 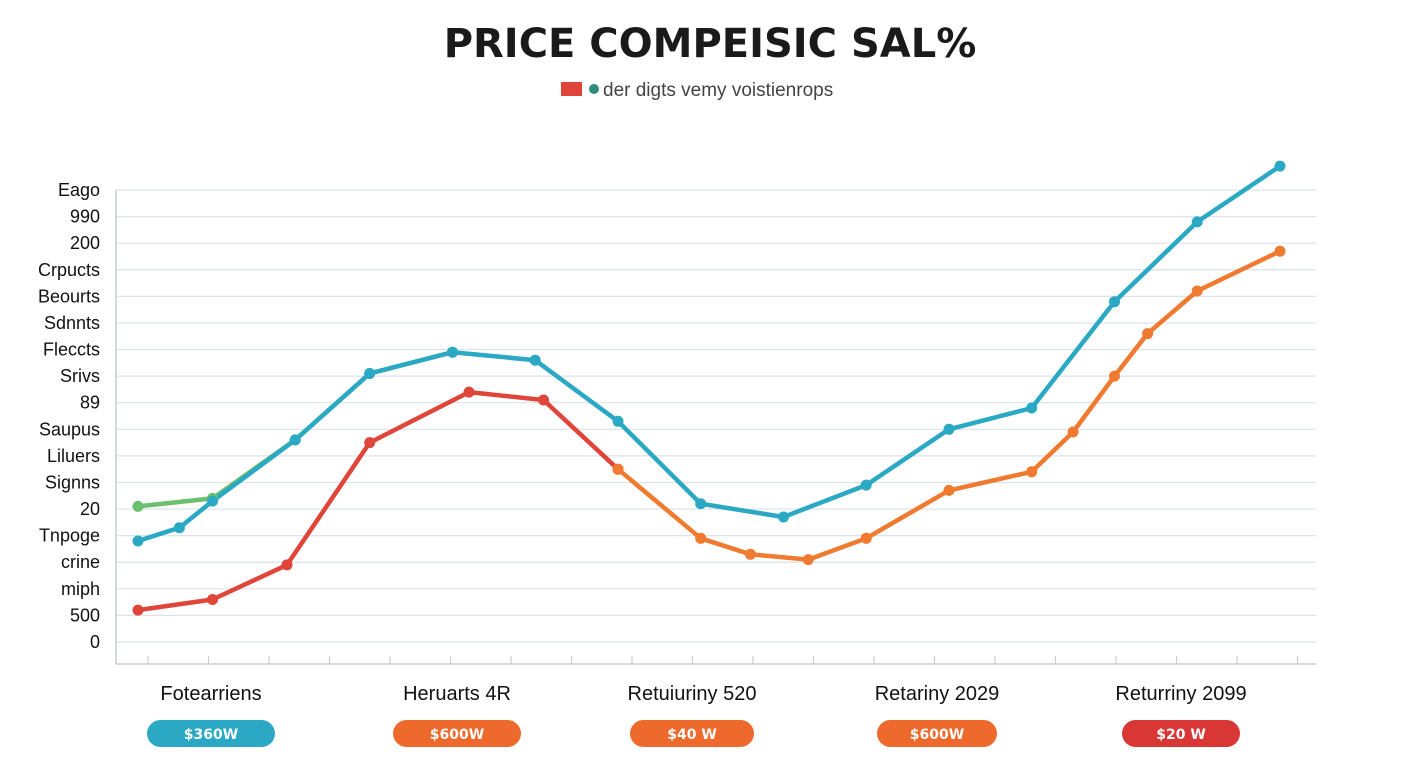 What do you see at coordinates (79, 190) in the screenshot?
I see `y-tick-label: Eago` at bounding box center [79, 190].